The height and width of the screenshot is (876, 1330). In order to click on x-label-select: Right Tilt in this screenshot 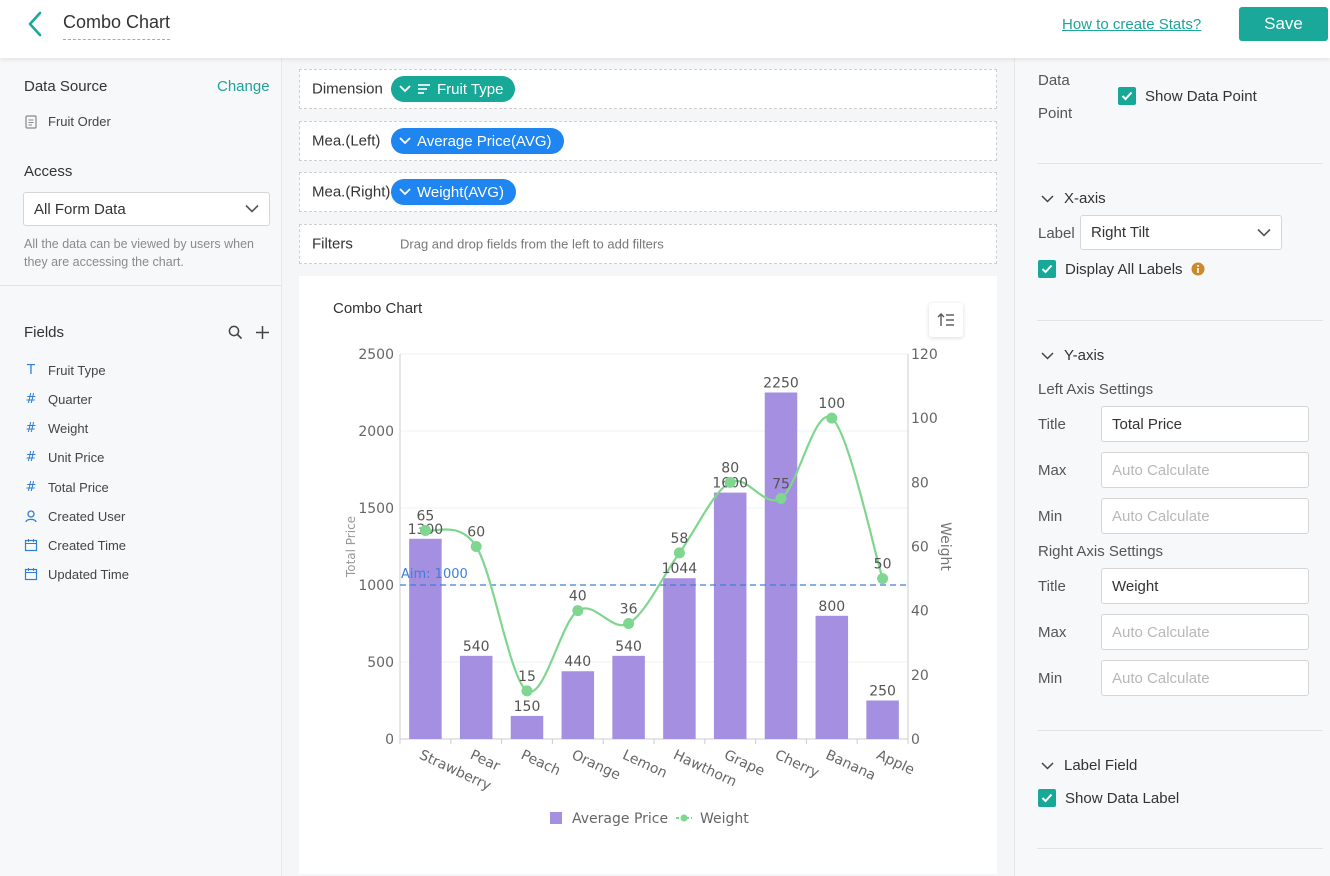, I will do `click(1181, 232)`.